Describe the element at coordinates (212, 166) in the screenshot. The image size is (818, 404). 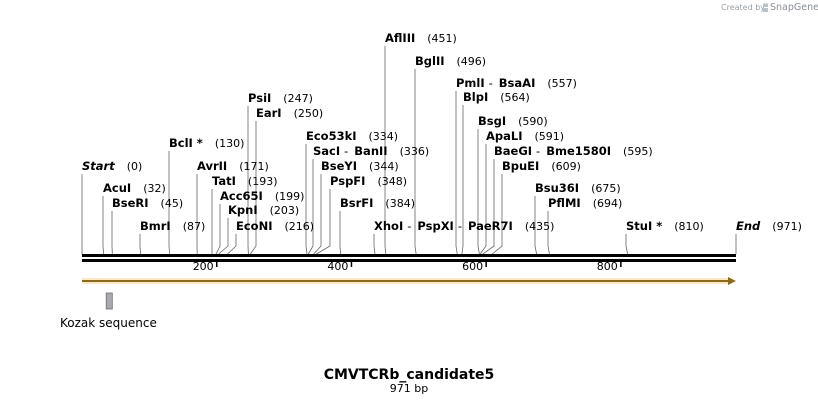
I see `enzyme-name: AvrII` at that location.